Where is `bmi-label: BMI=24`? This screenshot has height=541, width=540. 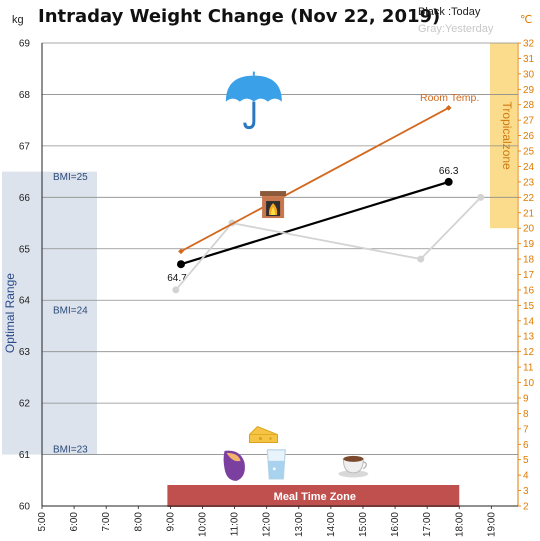 bmi-label: BMI=24 is located at coordinates (70, 311).